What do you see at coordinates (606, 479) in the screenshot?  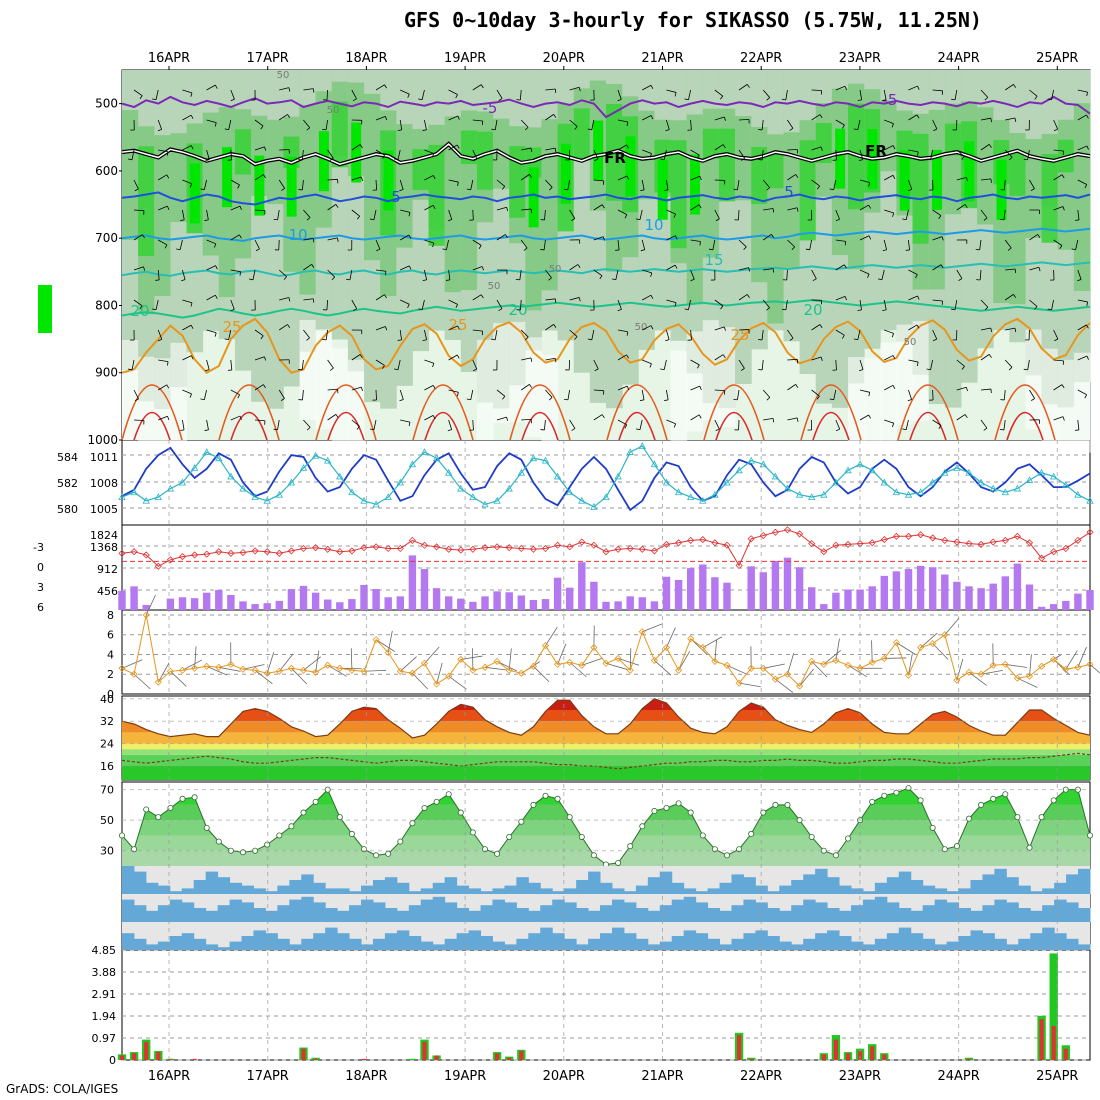 I see `series-line-SLP` at bounding box center [606, 479].